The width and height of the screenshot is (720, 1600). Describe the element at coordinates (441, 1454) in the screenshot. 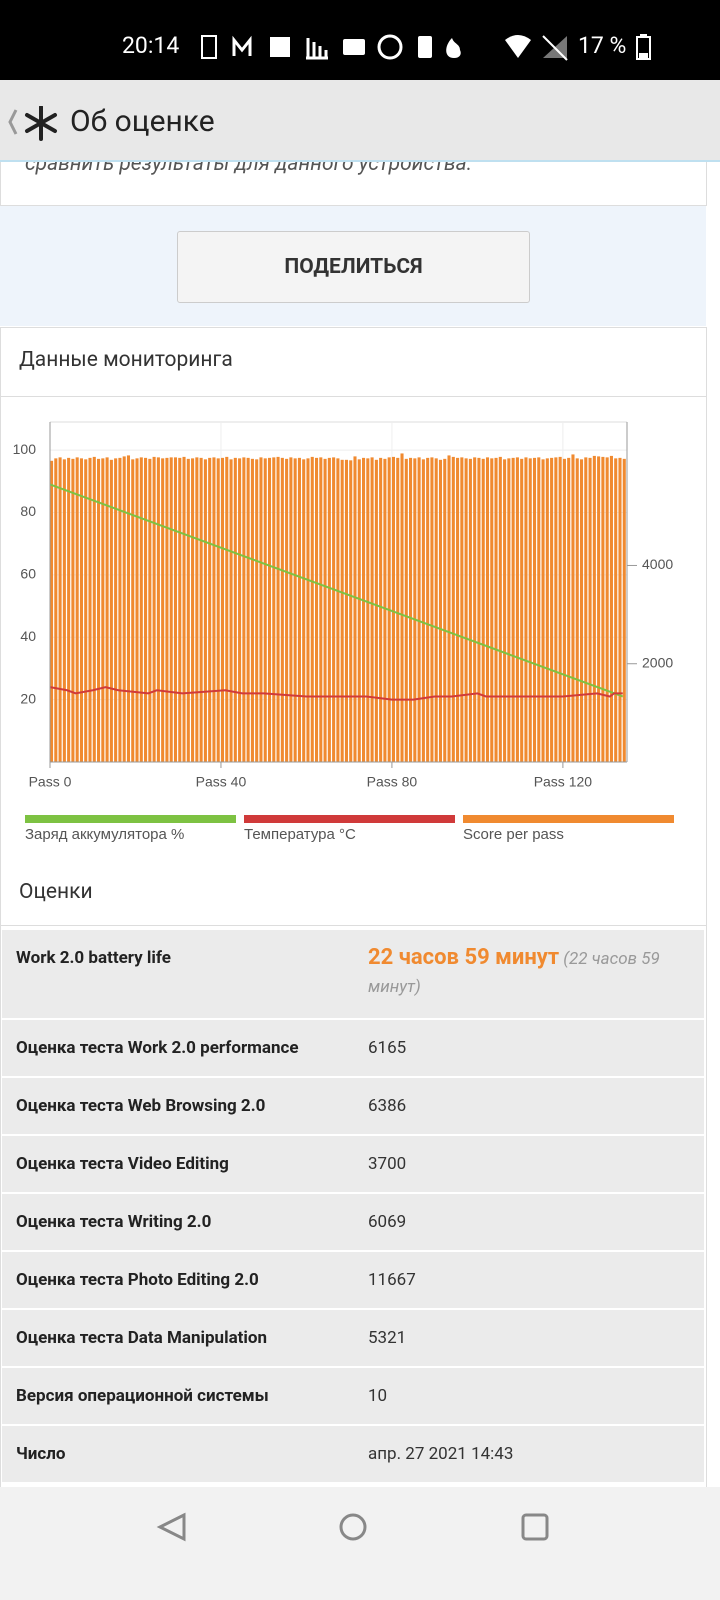

I see `row-value: апр. 27 2021 14:43` at that location.